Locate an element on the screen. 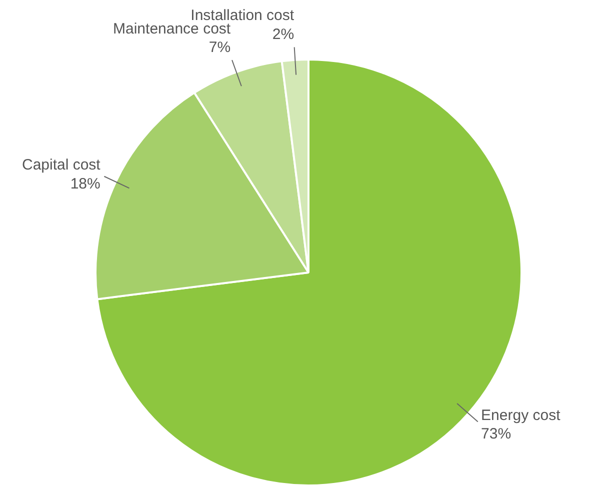 The width and height of the screenshot is (606, 486). data-label: 2% is located at coordinates (283, 34).